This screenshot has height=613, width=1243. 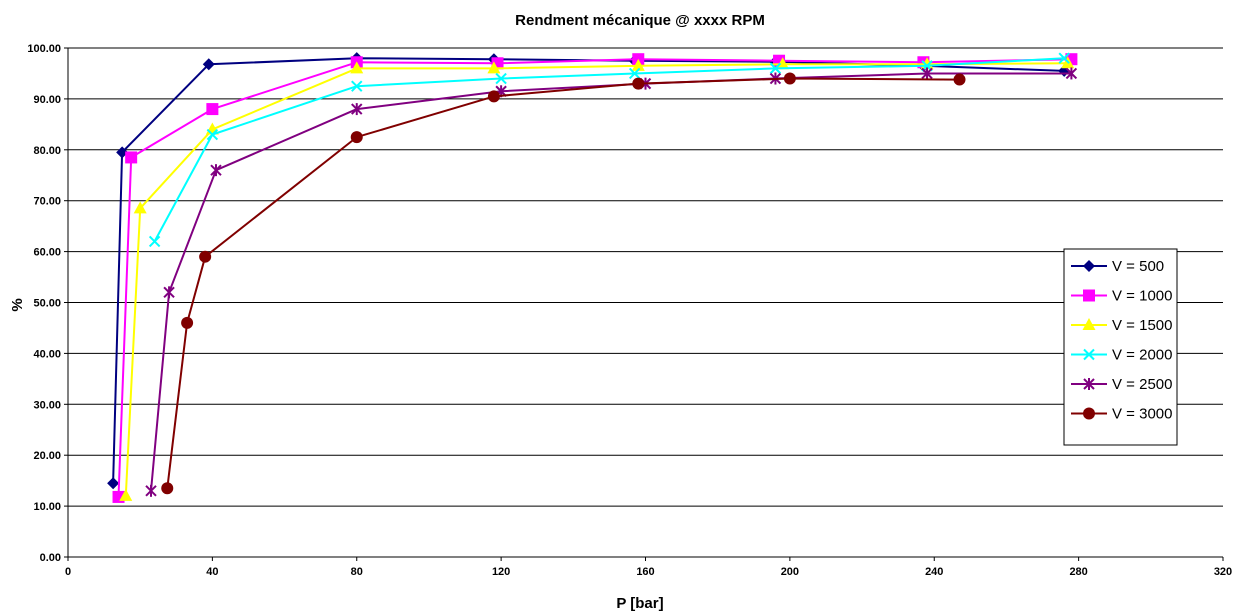 What do you see at coordinates (47, 456) in the screenshot?
I see `y-tick-label: 20.00` at bounding box center [47, 456].